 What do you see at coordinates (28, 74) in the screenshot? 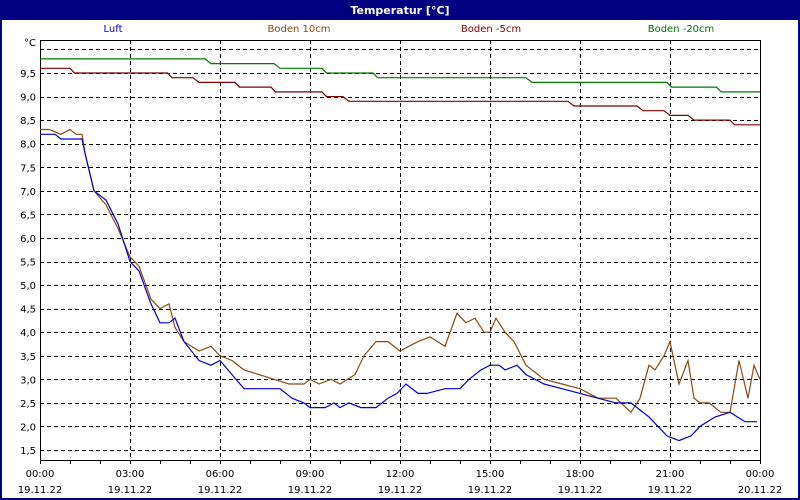
I see `y-tick-label: 9,5` at bounding box center [28, 74].